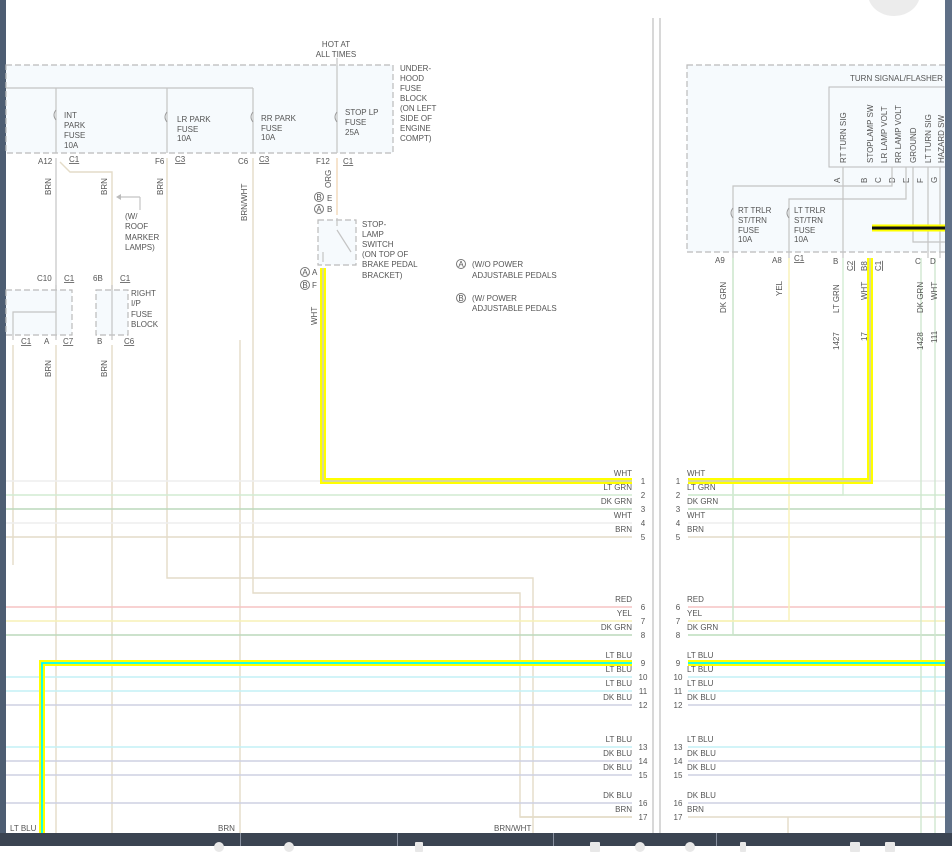 This screenshot has width=952, height=852. What do you see at coordinates (678, 481) in the screenshot?
I see `pin-number-right: 1` at bounding box center [678, 481].